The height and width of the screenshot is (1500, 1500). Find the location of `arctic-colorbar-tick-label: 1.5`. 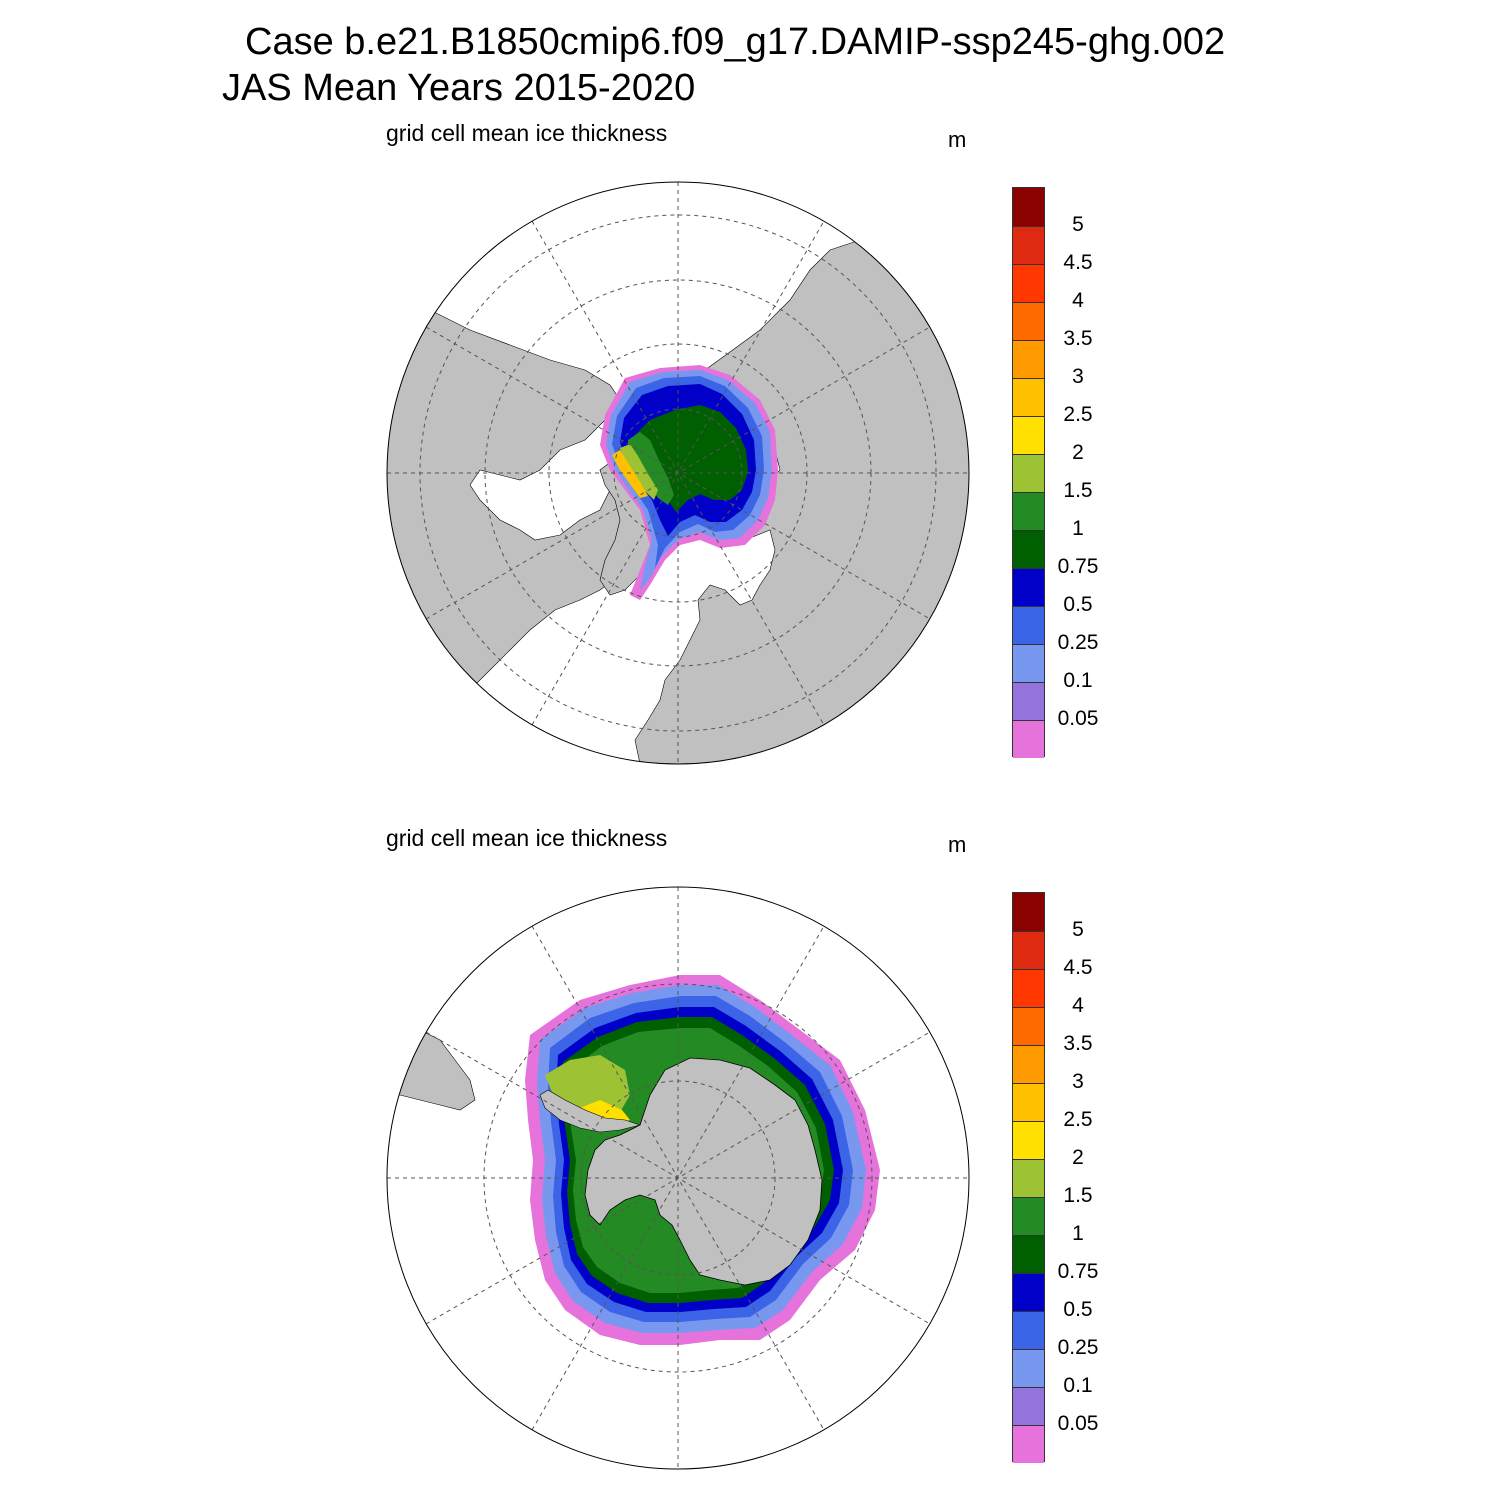

arctic-colorbar-tick-label: 1.5 is located at coordinates (1078, 490).